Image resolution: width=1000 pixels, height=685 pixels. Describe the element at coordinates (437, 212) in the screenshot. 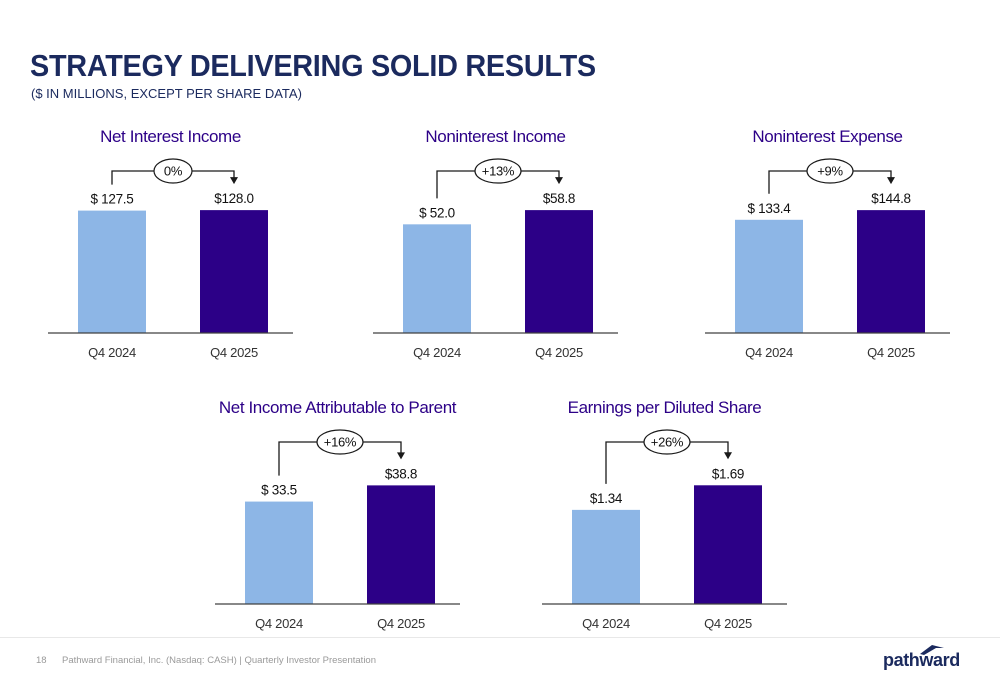

I see `data-label: $ 52.0` at that location.